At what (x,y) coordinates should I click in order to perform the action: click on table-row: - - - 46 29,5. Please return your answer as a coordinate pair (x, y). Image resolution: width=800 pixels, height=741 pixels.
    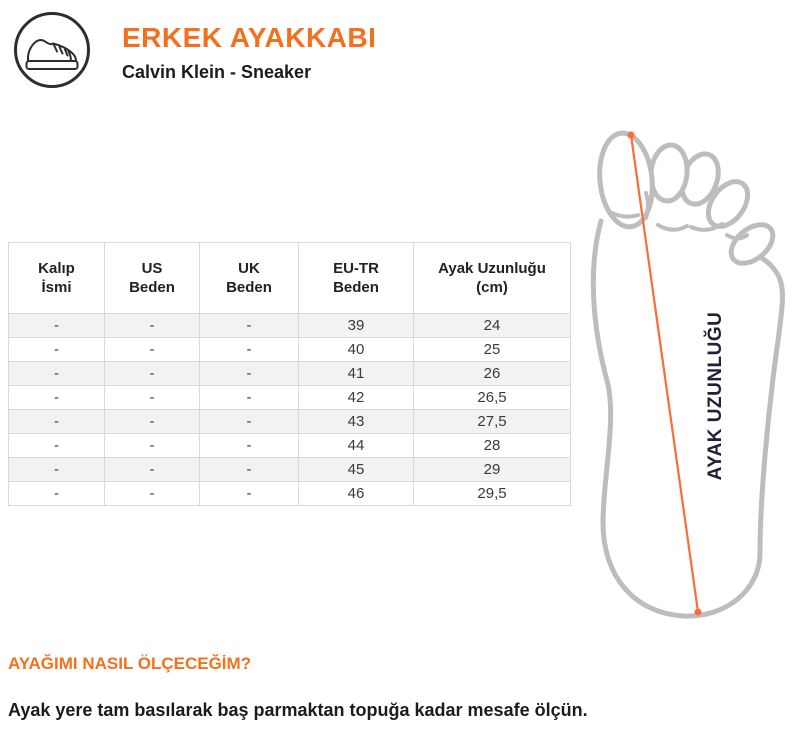
    Looking at the image, I should click on (289, 493).